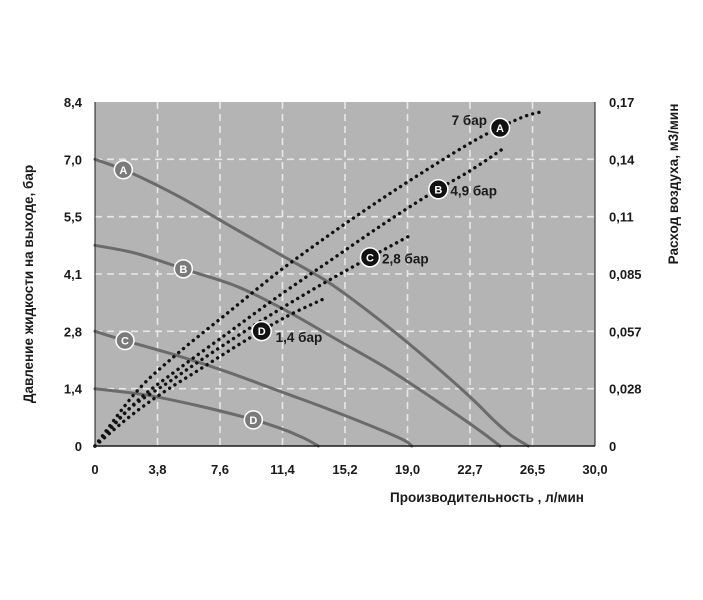 The image size is (703, 600). I want to click on air-curve-d, so click(210, 372).